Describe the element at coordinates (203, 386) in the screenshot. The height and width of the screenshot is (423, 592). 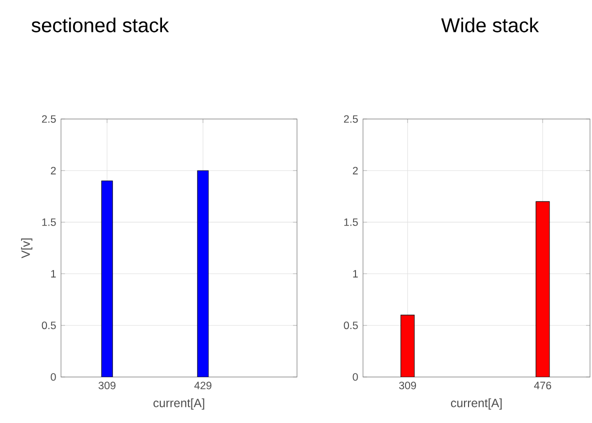
I see `x-tick-label: 429` at that location.